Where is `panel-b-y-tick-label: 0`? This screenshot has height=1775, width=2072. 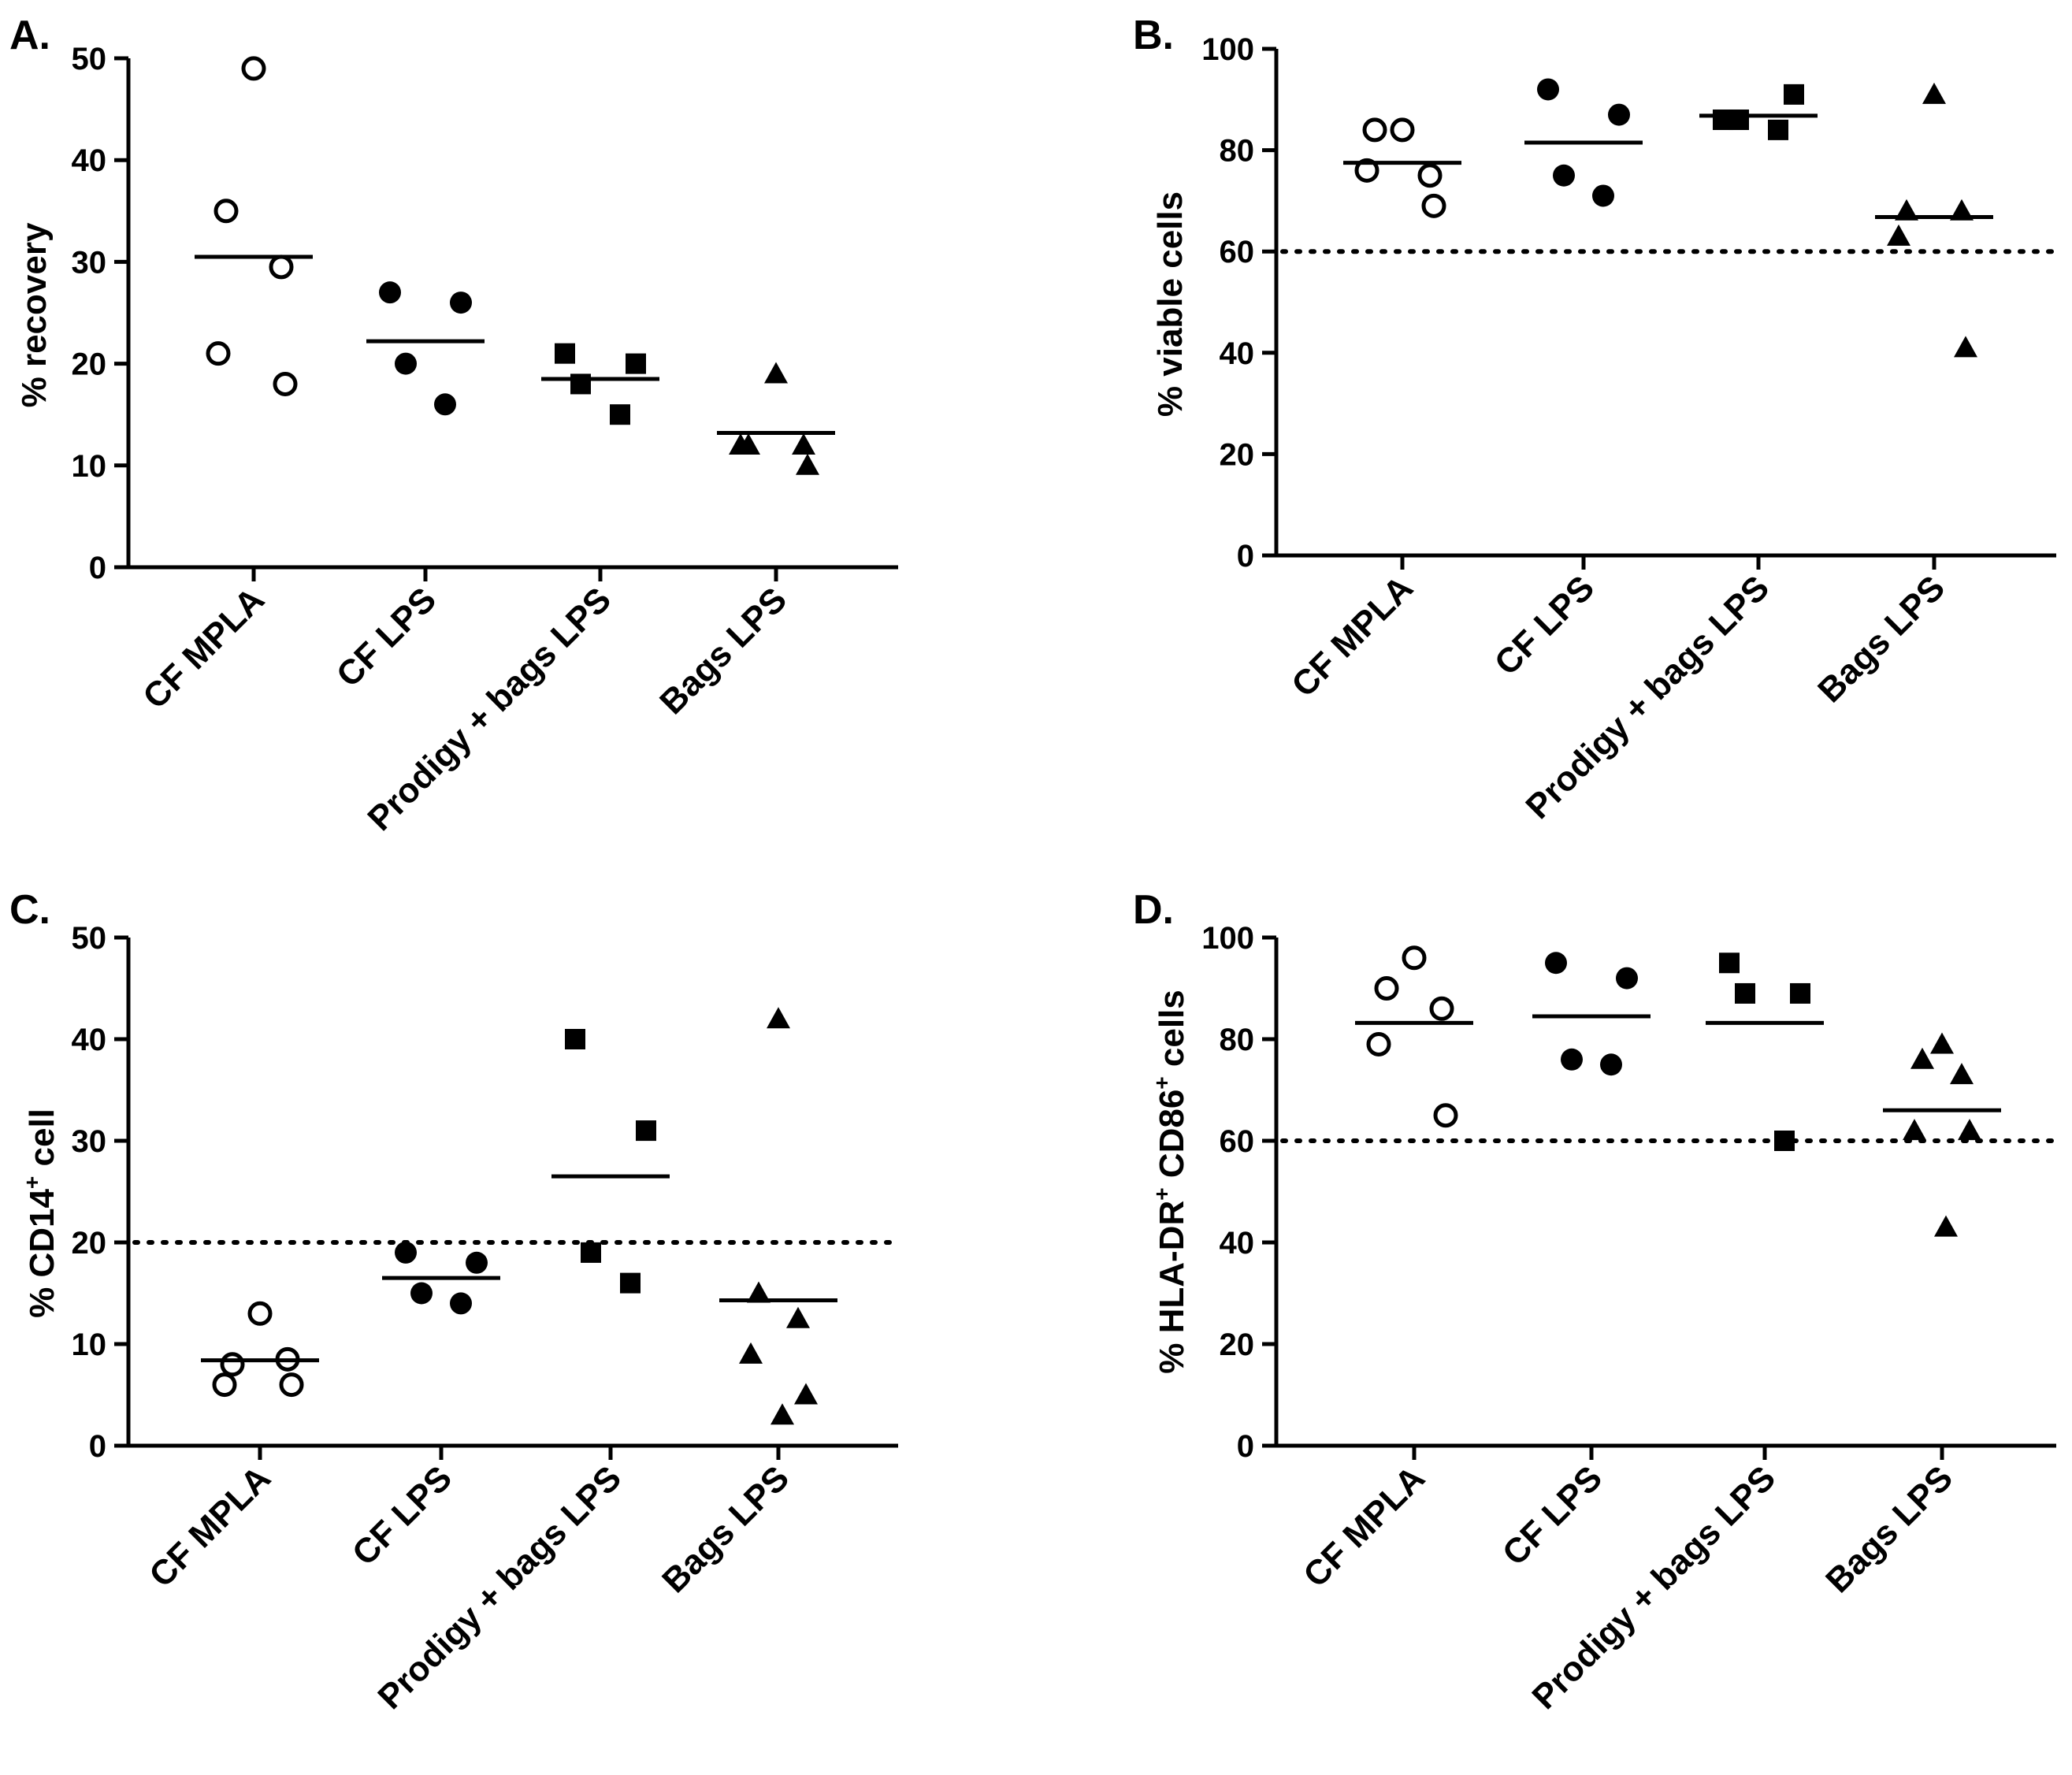
panel-b-y-tick-label: 0 is located at coordinates (1245, 556).